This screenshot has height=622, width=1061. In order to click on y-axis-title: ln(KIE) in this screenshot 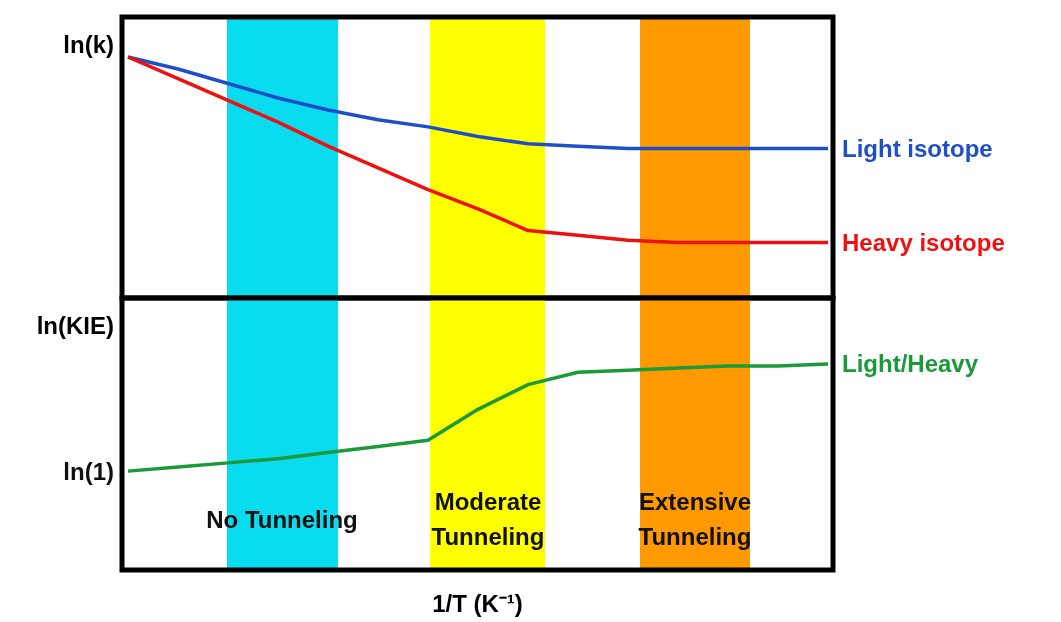, I will do `click(75, 325)`.